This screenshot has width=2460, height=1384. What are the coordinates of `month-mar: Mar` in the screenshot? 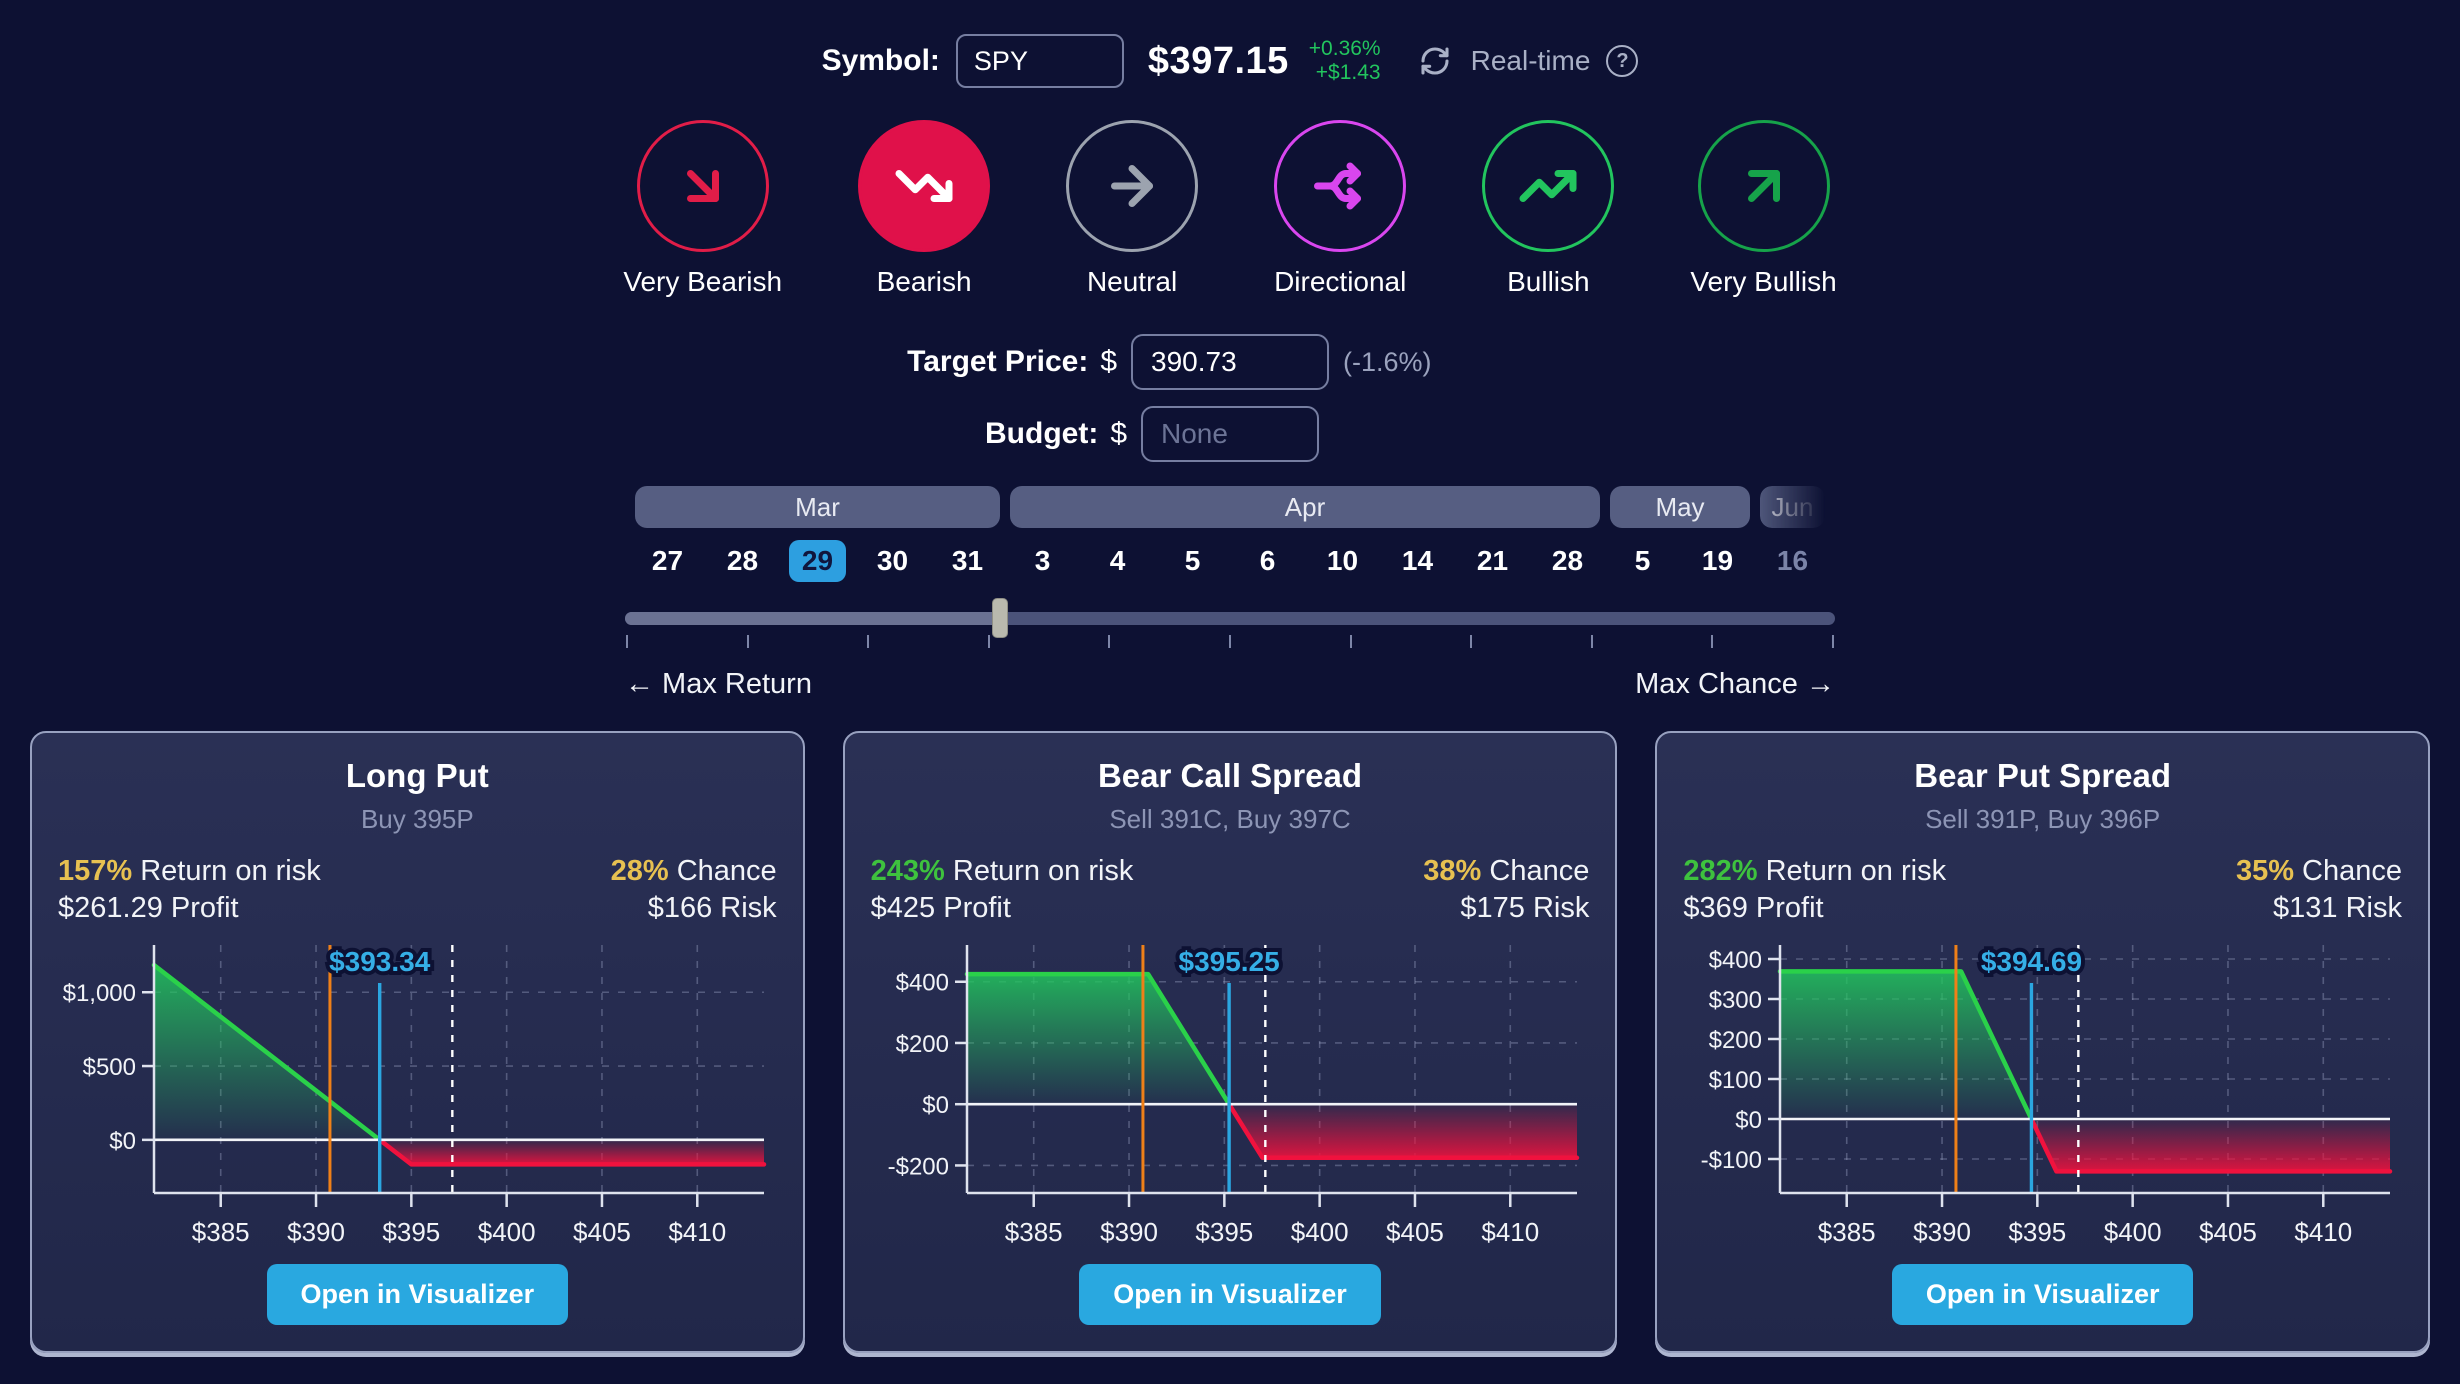 It's located at (817, 507).